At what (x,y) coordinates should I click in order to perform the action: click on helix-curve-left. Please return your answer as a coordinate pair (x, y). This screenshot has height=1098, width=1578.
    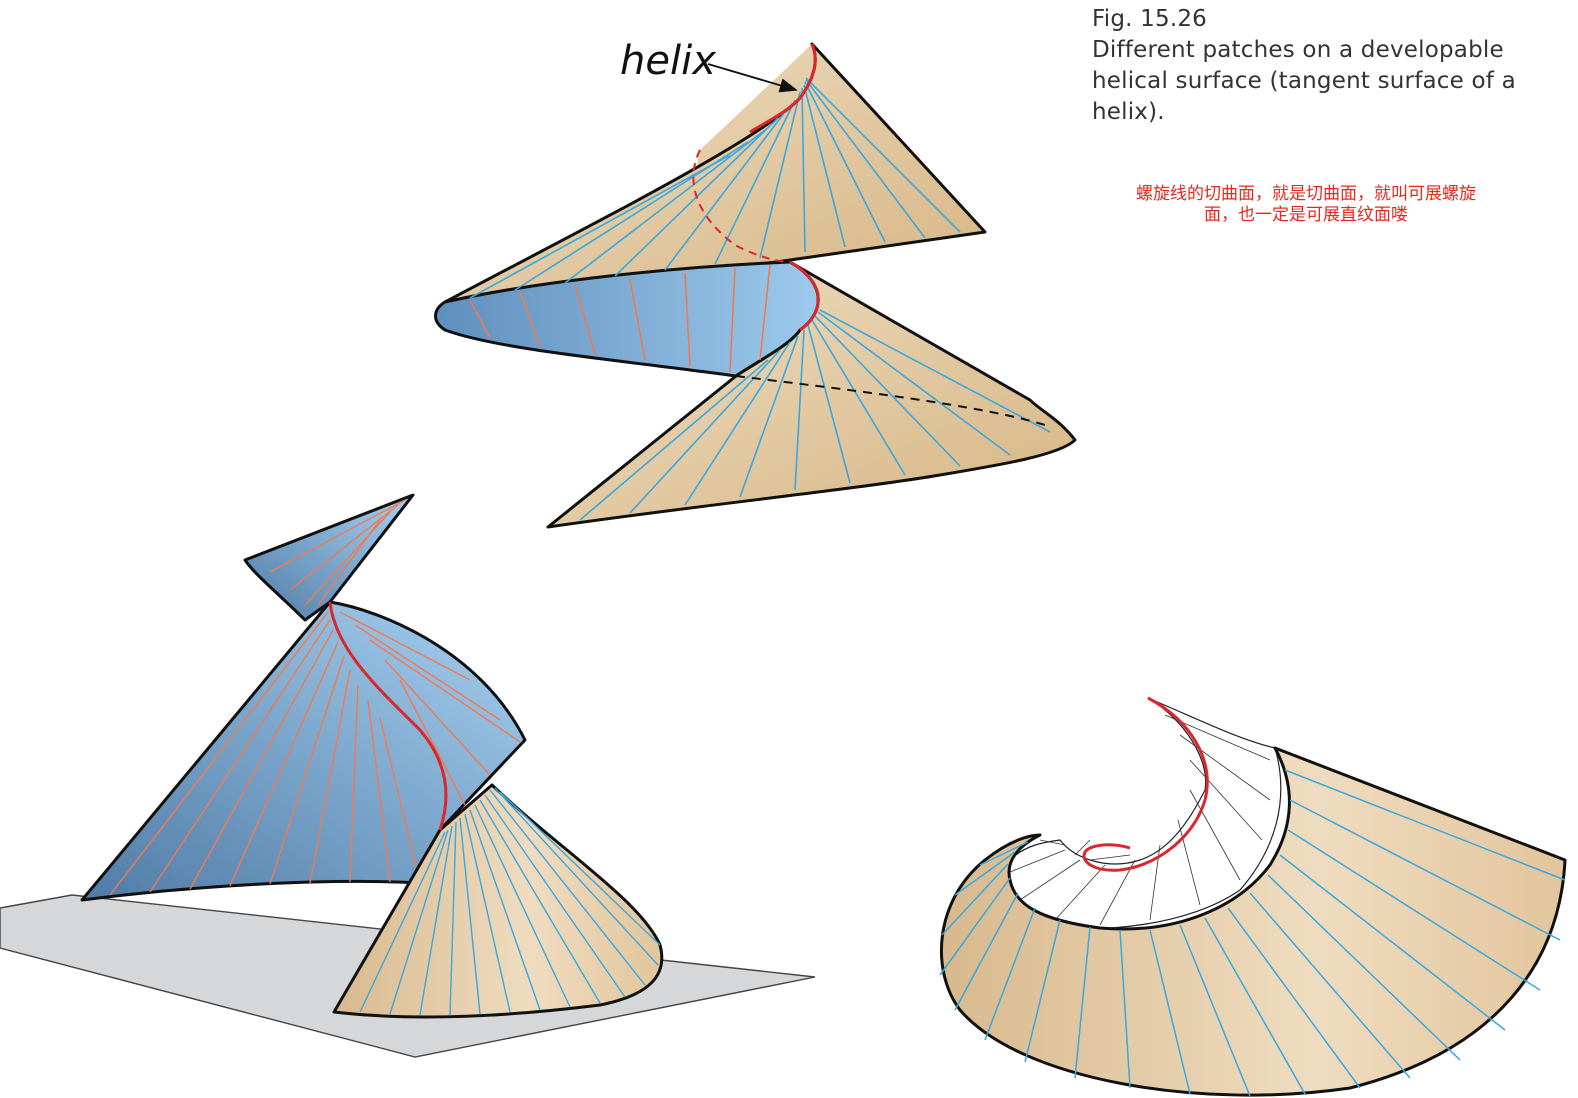
    Looking at the image, I should click on (388, 716).